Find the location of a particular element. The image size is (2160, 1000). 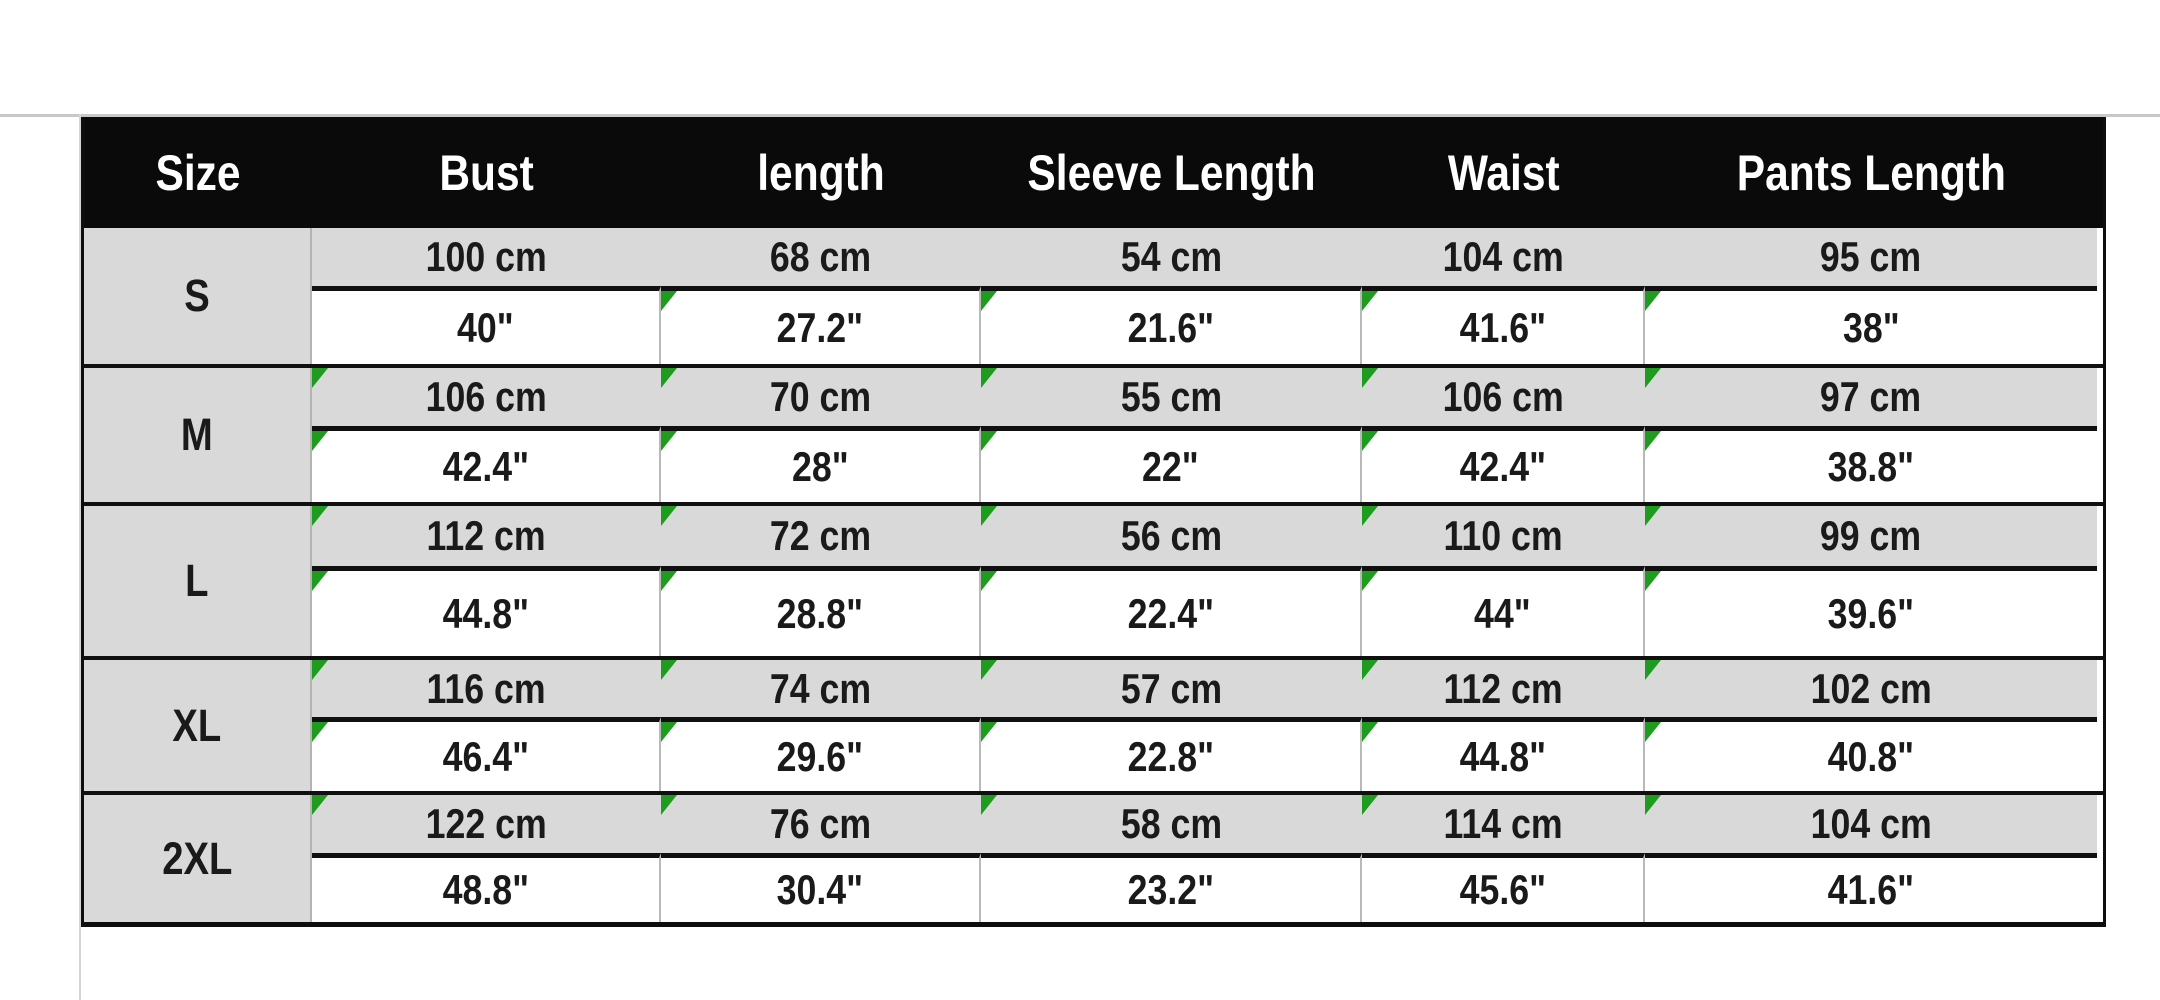

header-cell-sleeve-length: Sleeve Length is located at coordinates (1171, 173).